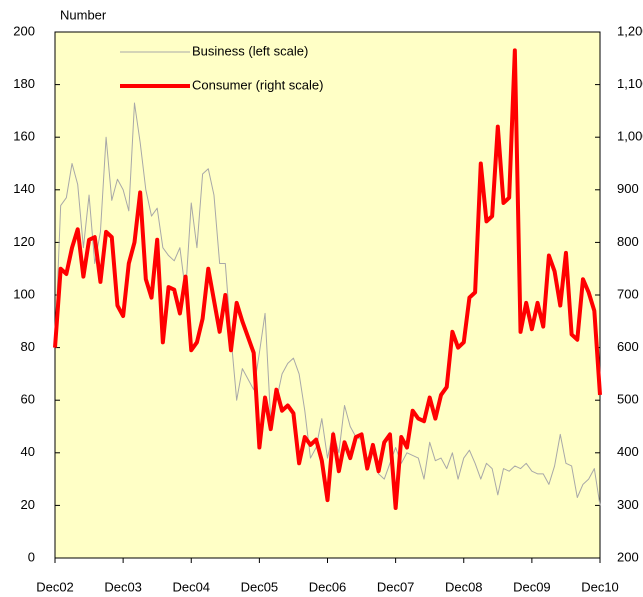 This screenshot has height=597, width=643. What do you see at coordinates (258, 84) in the screenshot?
I see `legend-label: Consumer (right scale)` at bounding box center [258, 84].